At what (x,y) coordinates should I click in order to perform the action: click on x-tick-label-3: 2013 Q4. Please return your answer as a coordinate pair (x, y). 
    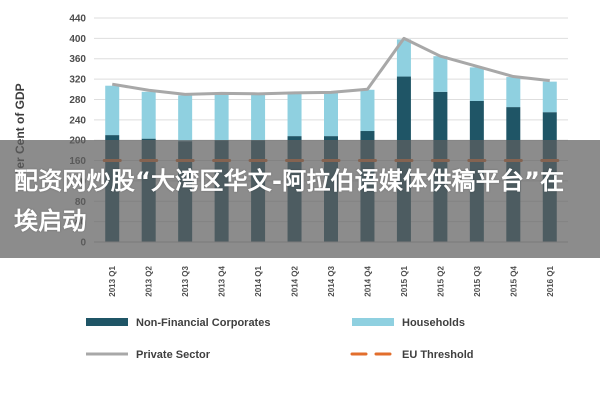
    Looking at the image, I should click on (222, 280).